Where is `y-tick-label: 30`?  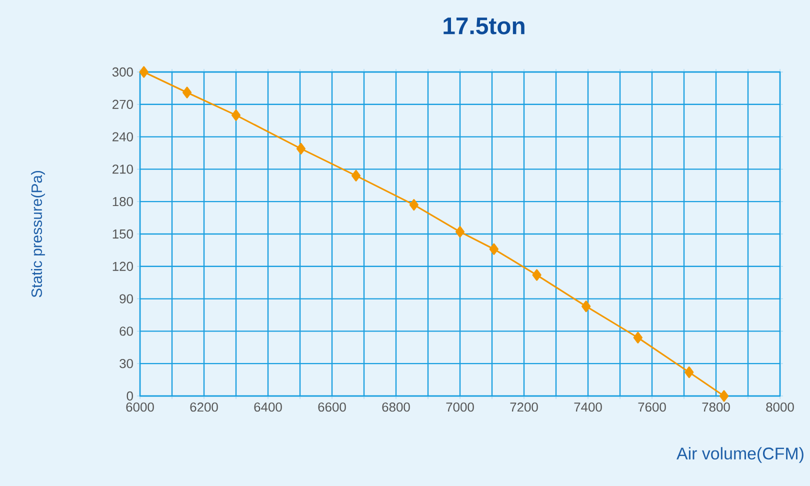 y-tick-label: 30 is located at coordinates (126, 363).